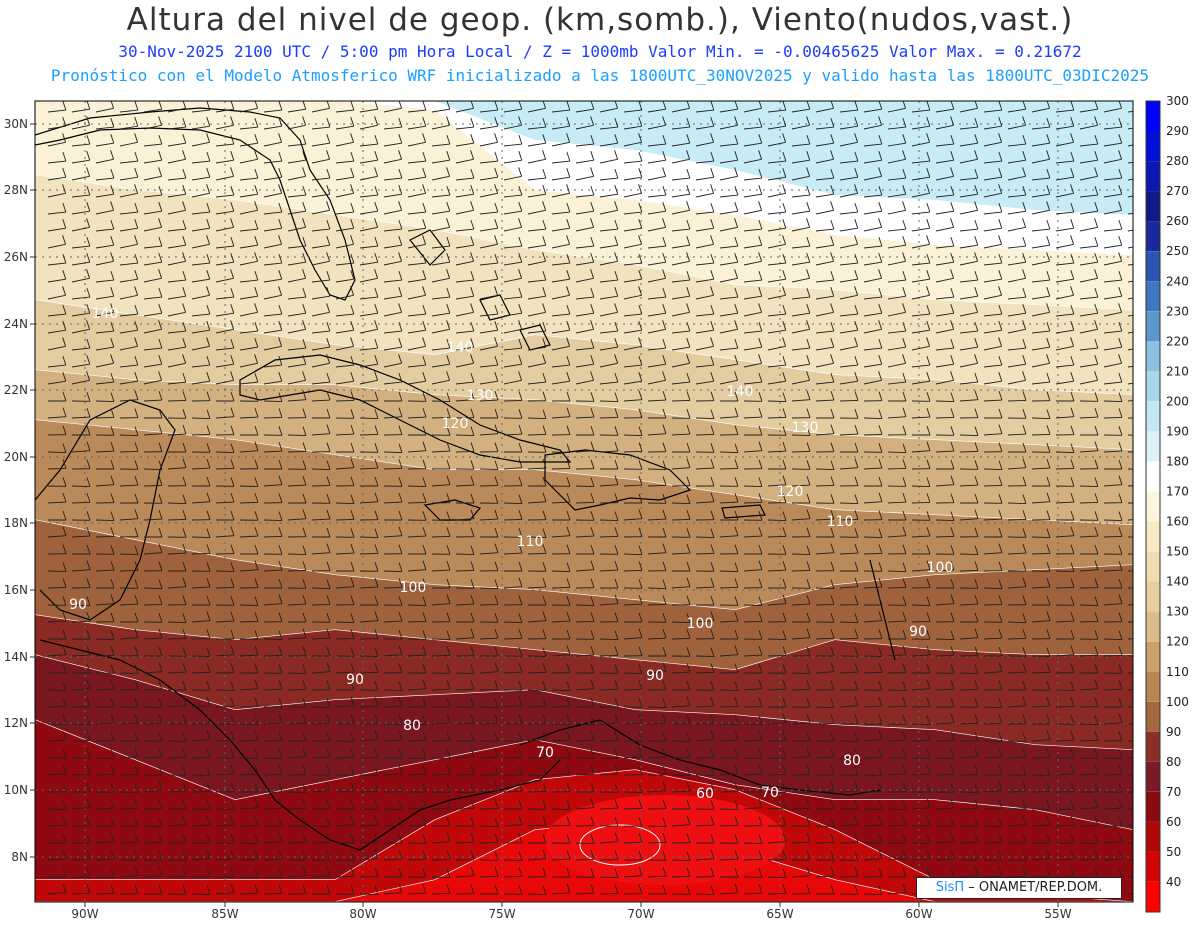 Image resolution: width=1200 pixels, height=927 pixels. What do you see at coordinates (1177, 672) in the screenshot?
I see `colorbar-label: 110` at bounding box center [1177, 672].